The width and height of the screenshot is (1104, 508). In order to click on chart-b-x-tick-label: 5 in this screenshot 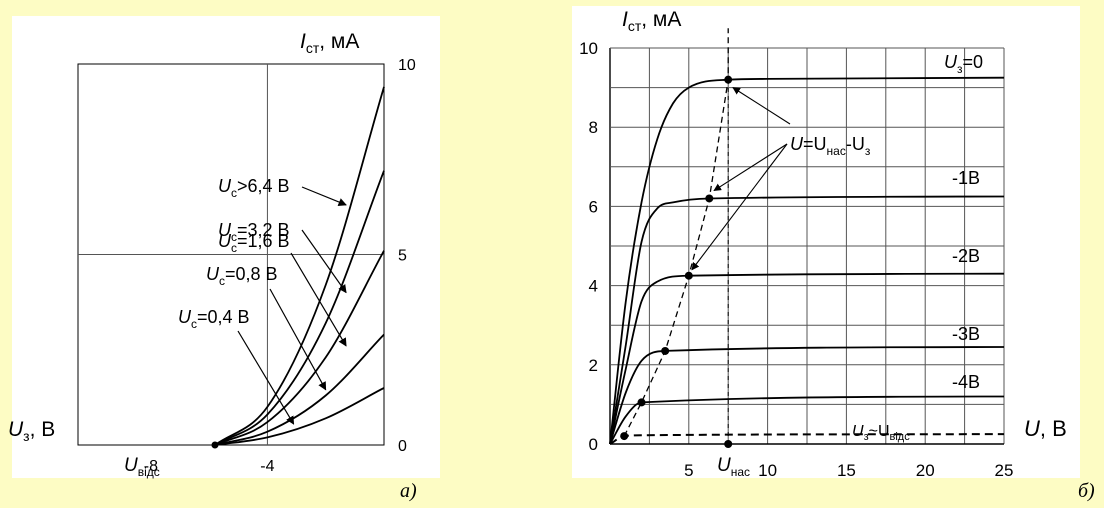, I will do `click(688, 470)`.